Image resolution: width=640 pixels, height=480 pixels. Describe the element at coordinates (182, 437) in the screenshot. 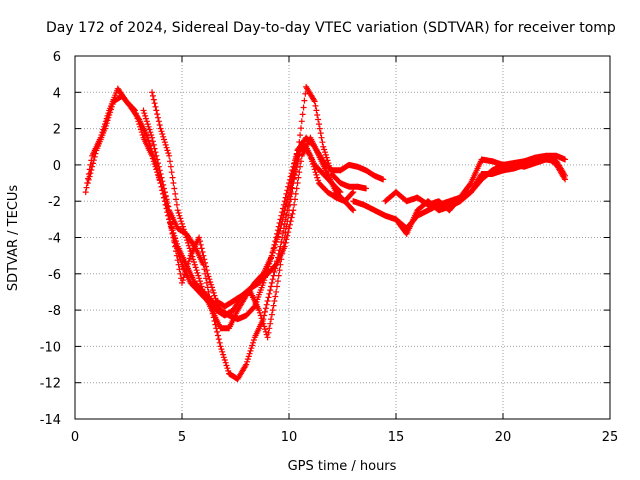

I see `x-tick-label: 5` at that location.